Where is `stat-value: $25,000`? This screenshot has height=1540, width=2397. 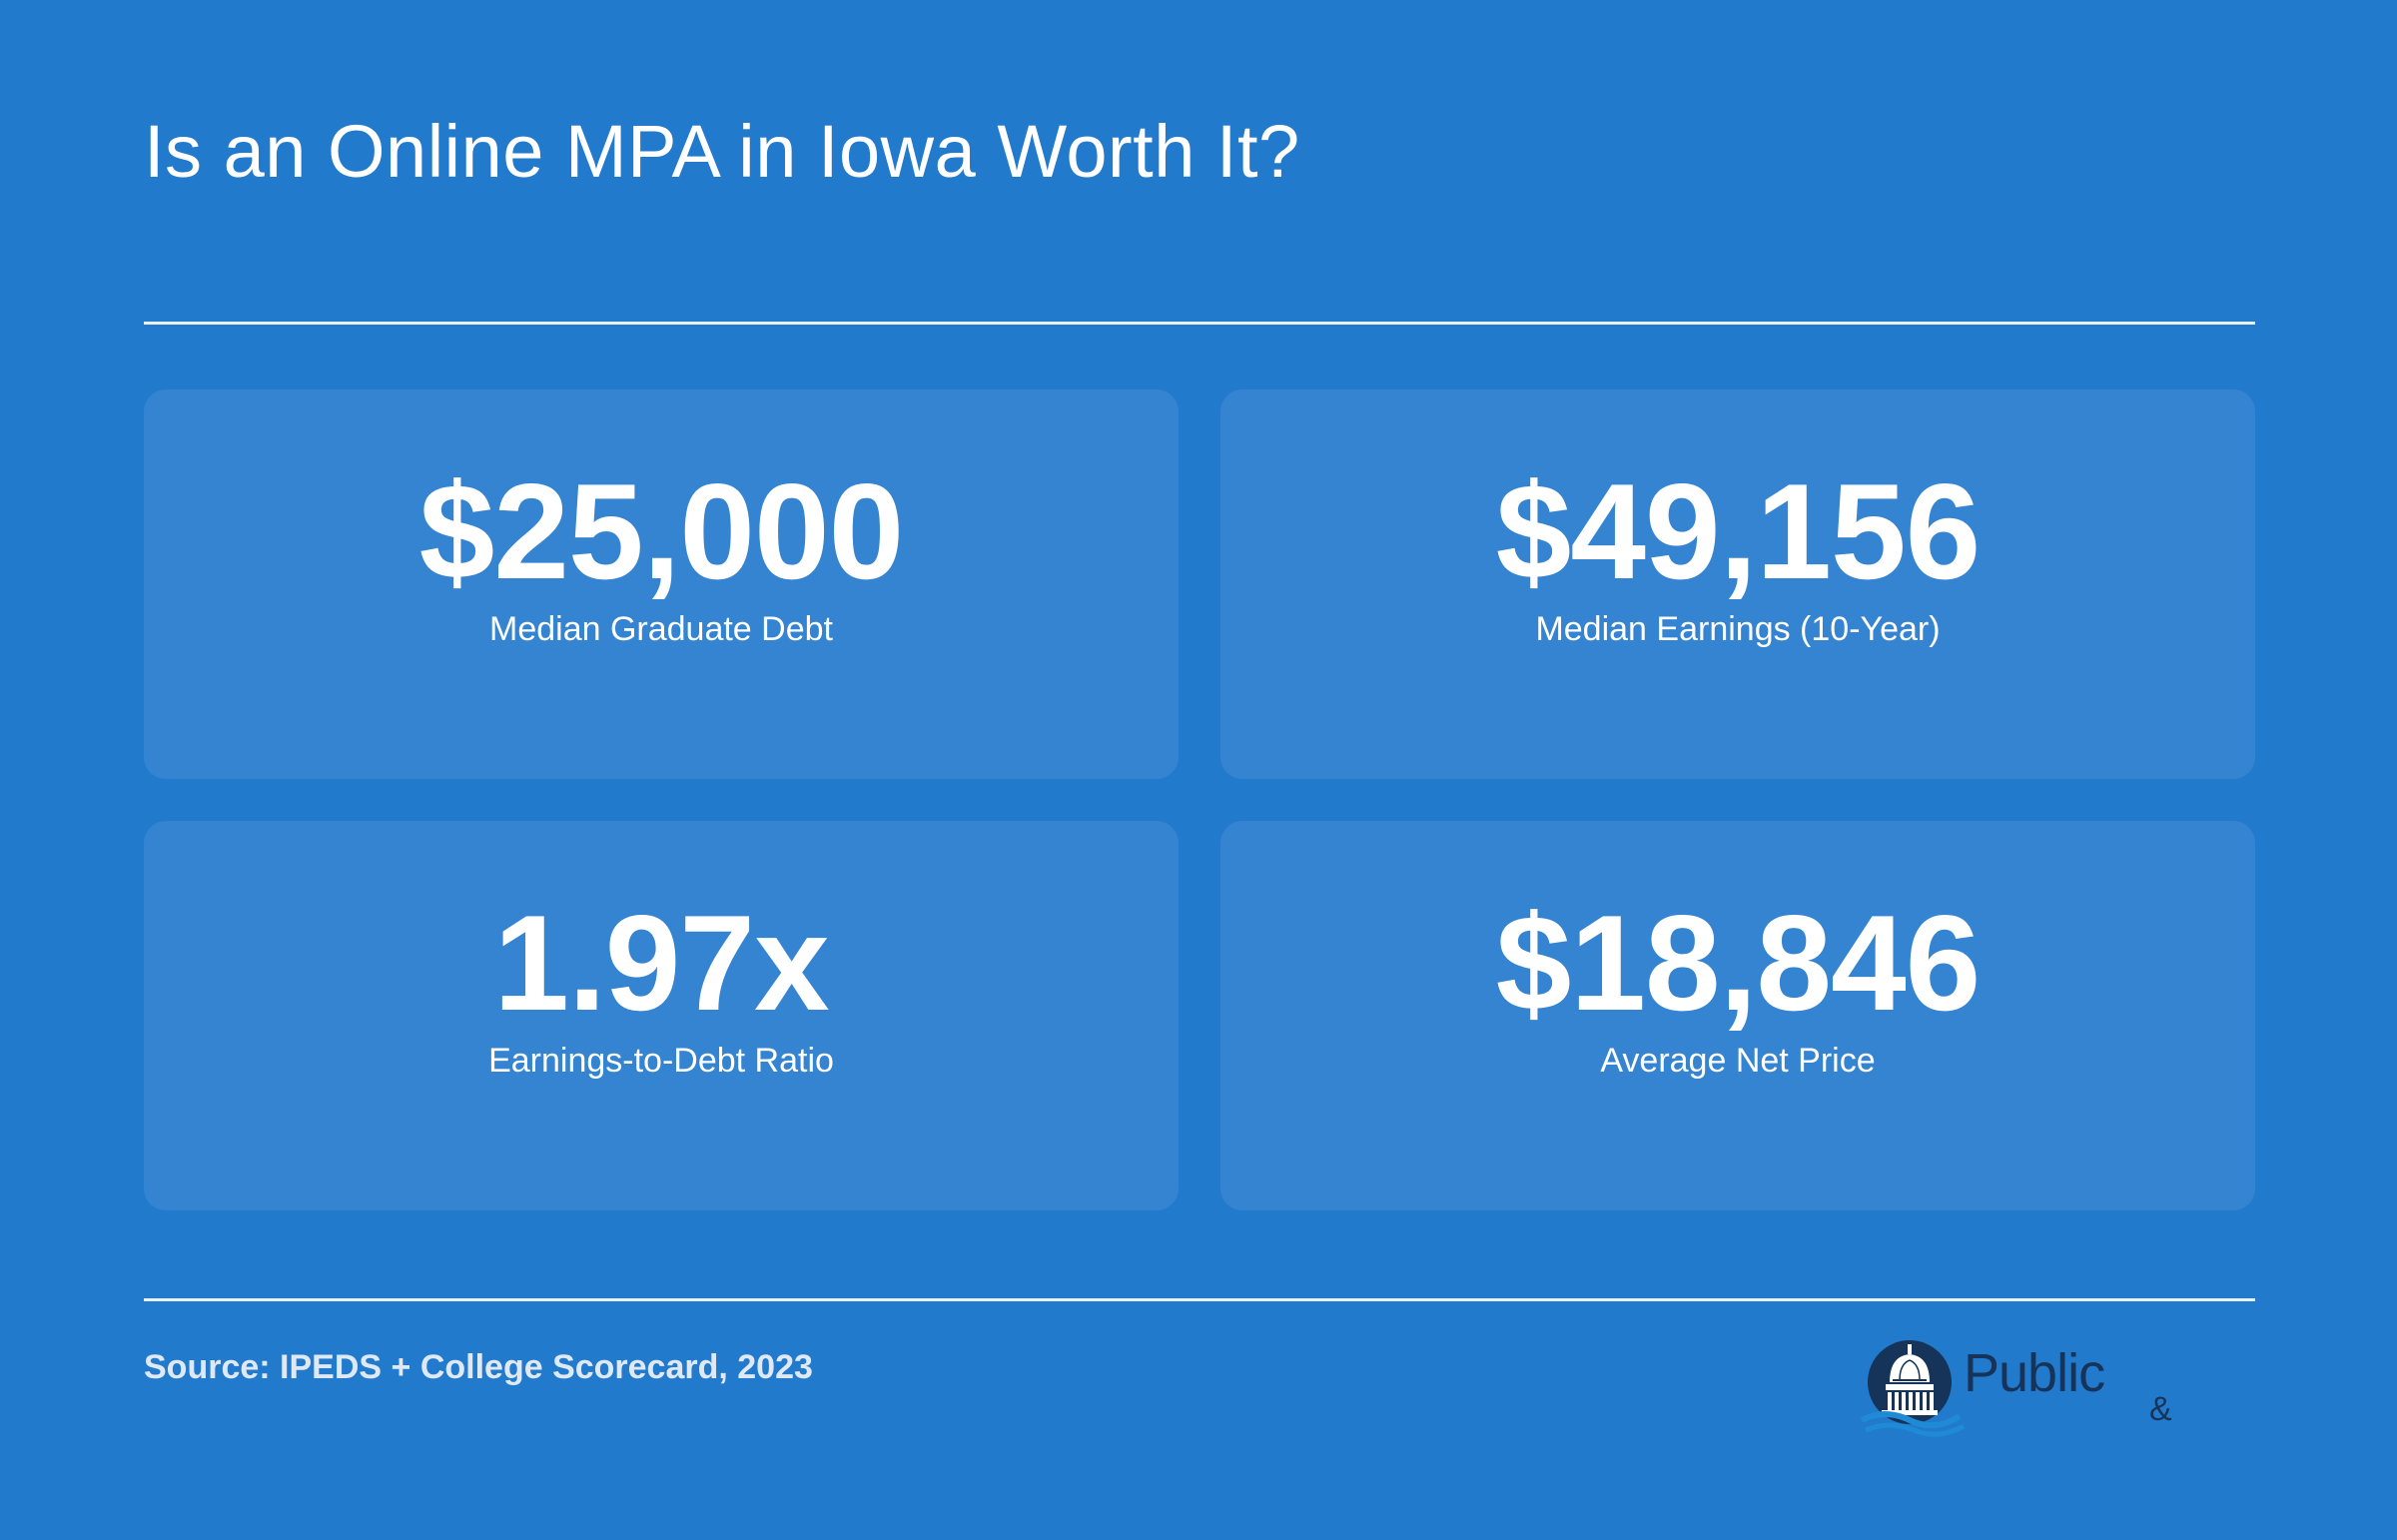
stat-value: $25,000 is located at coordinates (662, 531).